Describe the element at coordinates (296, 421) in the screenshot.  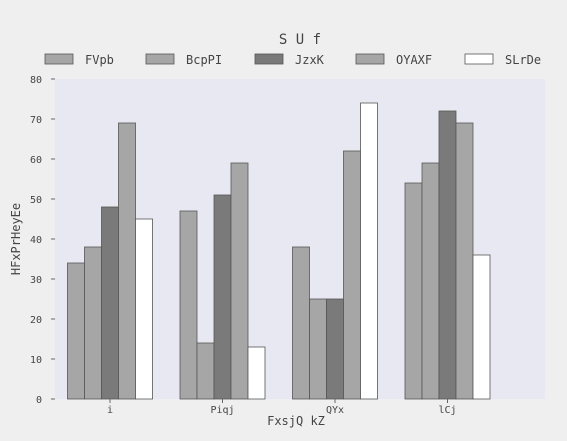
I see `x-axis-label: FxsjQ kZ` at that location.